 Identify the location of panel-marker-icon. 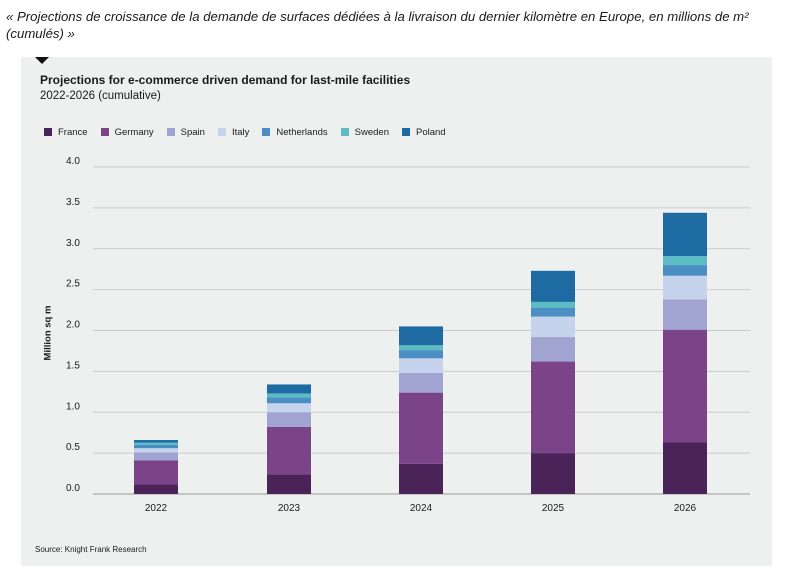
(42, 60).